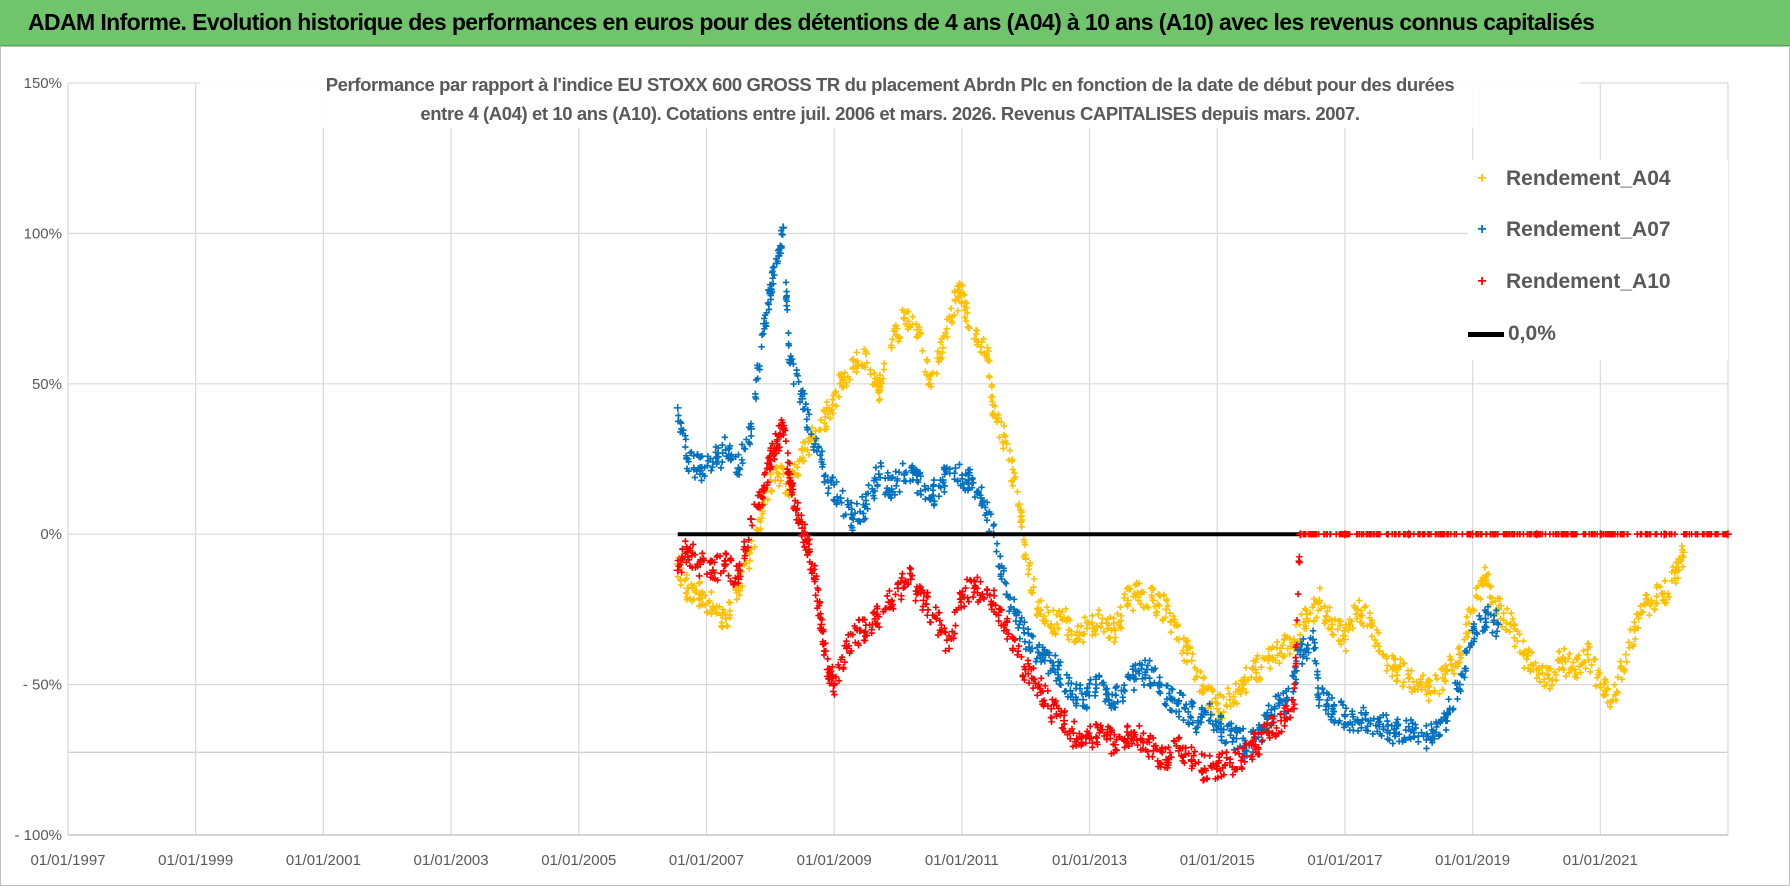 This screenshot has height=886, width=1790. What do you see at coordinates (1532, 333) in the screenshot?
I see `legend-label-zero: 0,0%` at bounding box center [1532, 333].